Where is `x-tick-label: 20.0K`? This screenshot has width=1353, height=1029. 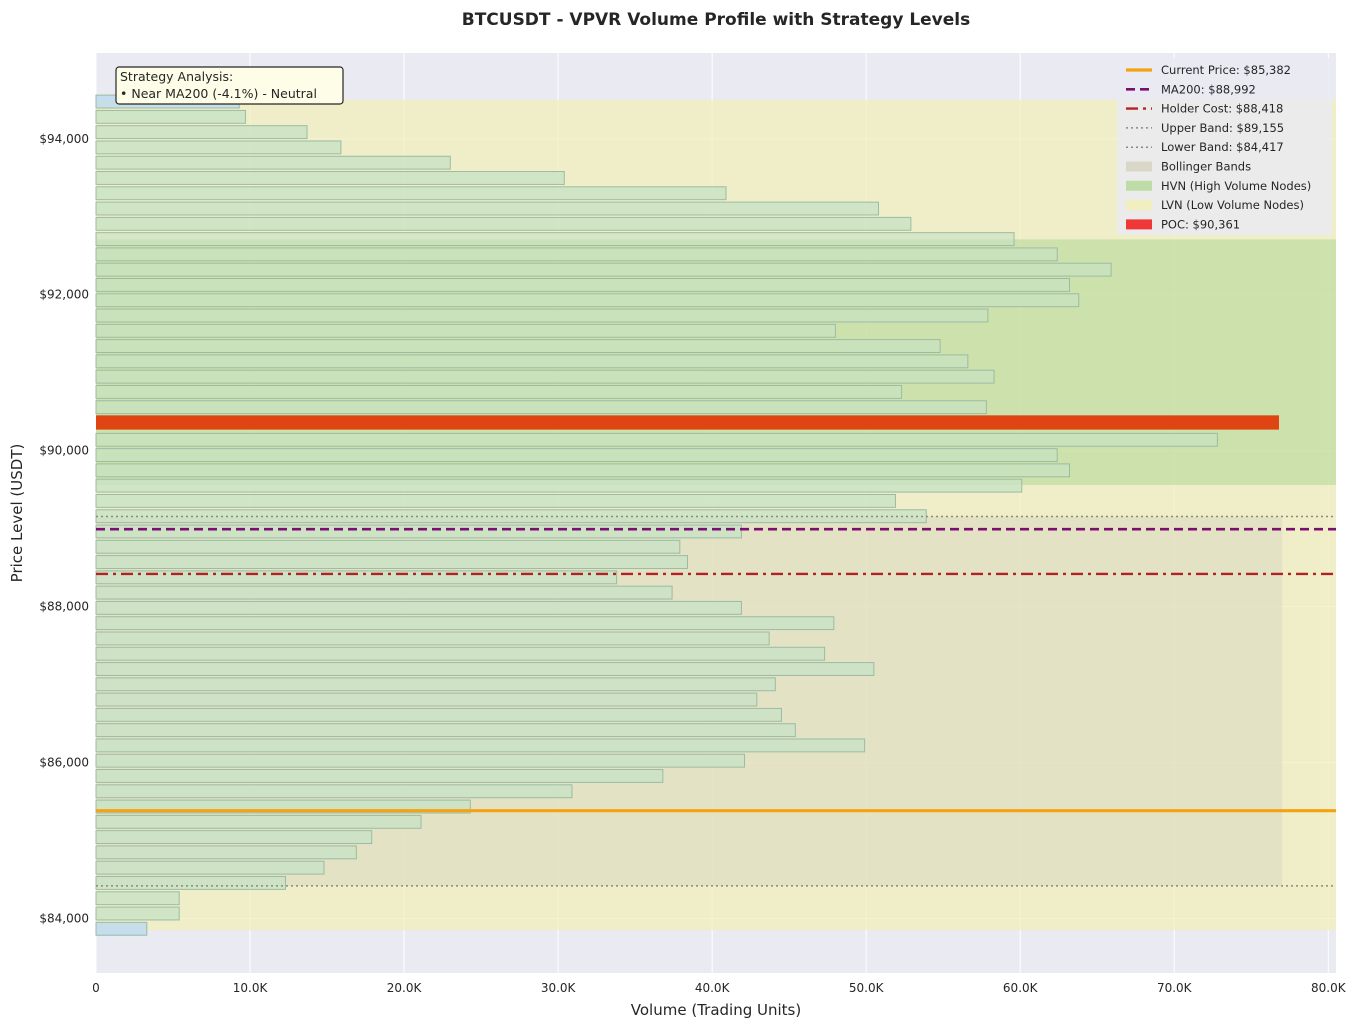 x-tick-label: 20.0K is located at coordinates (405, 988).